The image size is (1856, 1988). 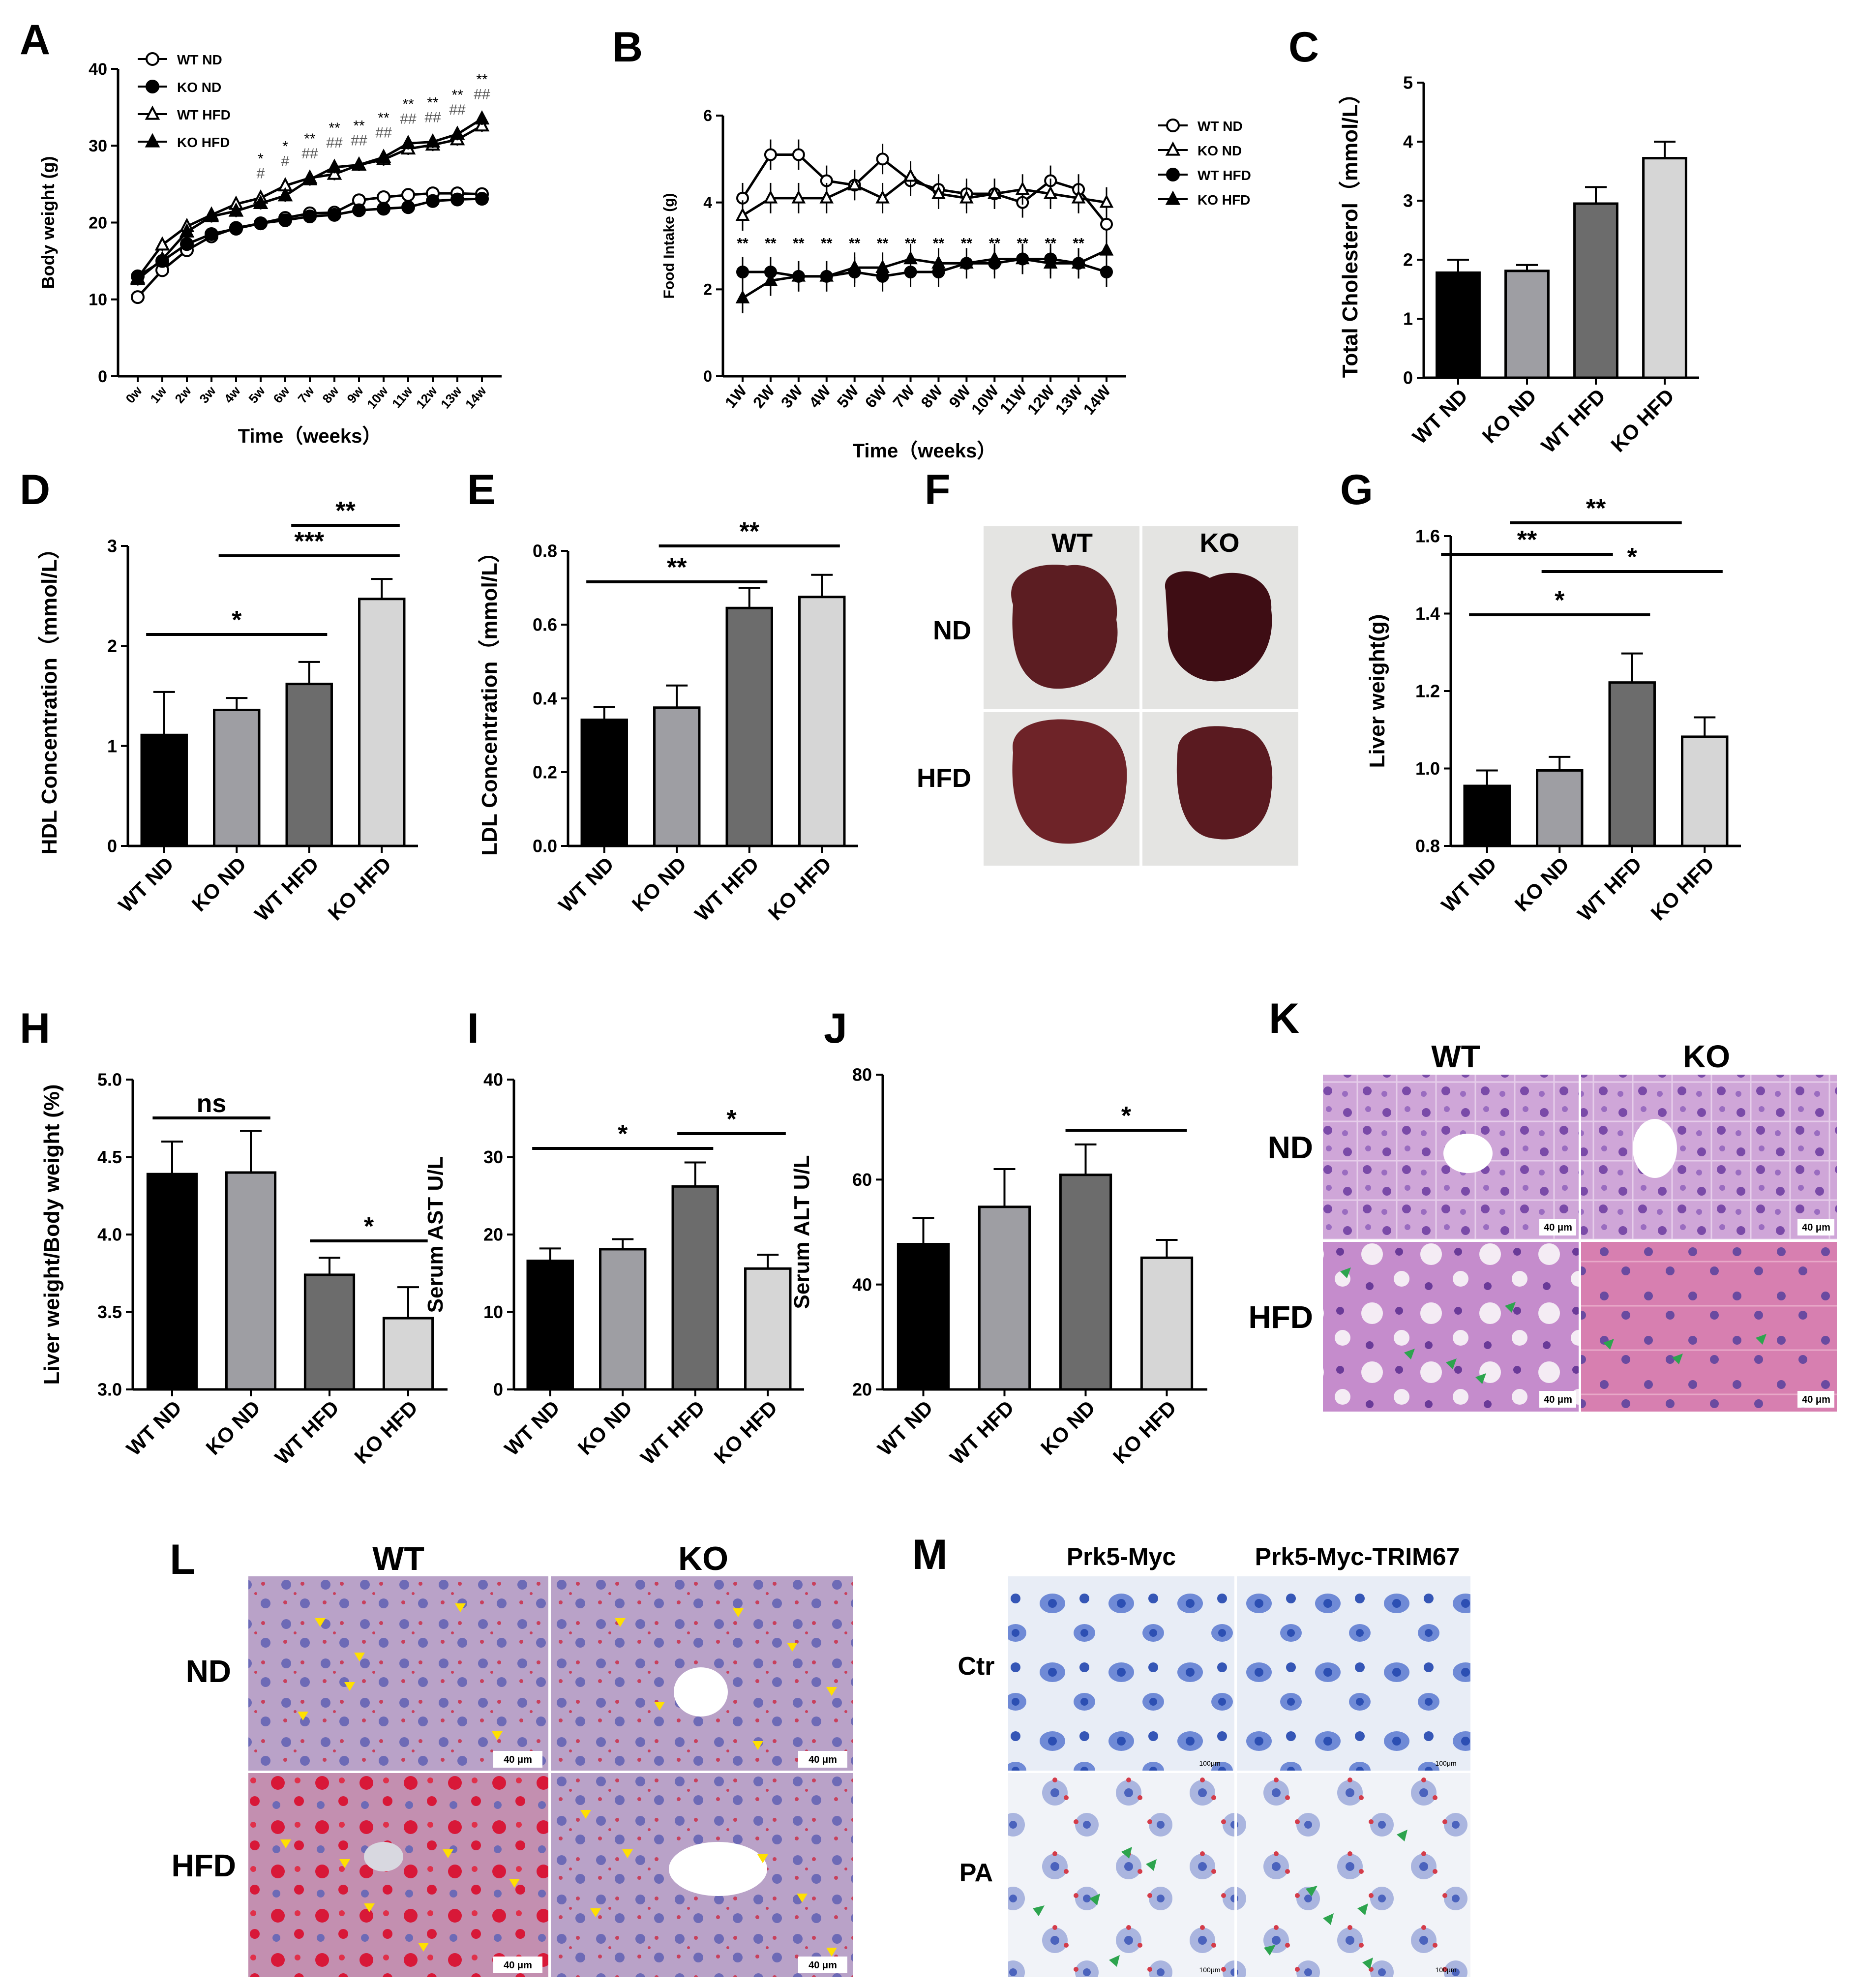 What do you see at coordinates (1069, 400) in the screenshot?
I see `x-tick-label: 13W` at bounding box center [1069, 400].